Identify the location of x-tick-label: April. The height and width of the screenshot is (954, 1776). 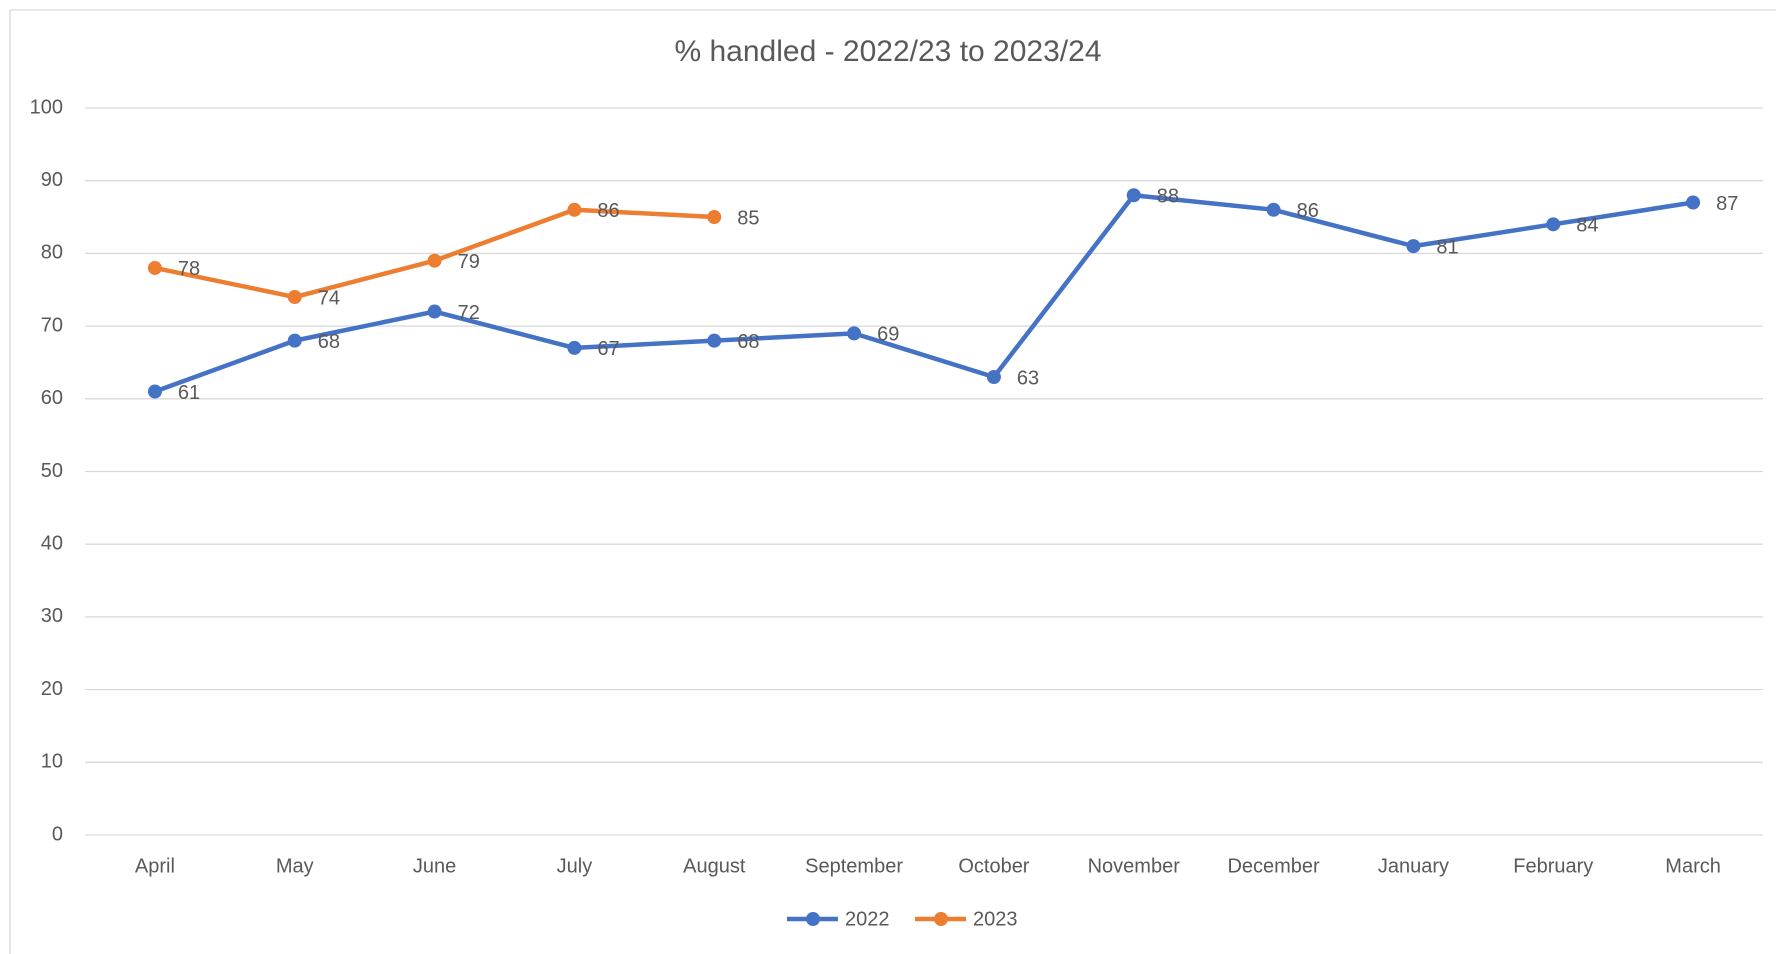
(155, 866).